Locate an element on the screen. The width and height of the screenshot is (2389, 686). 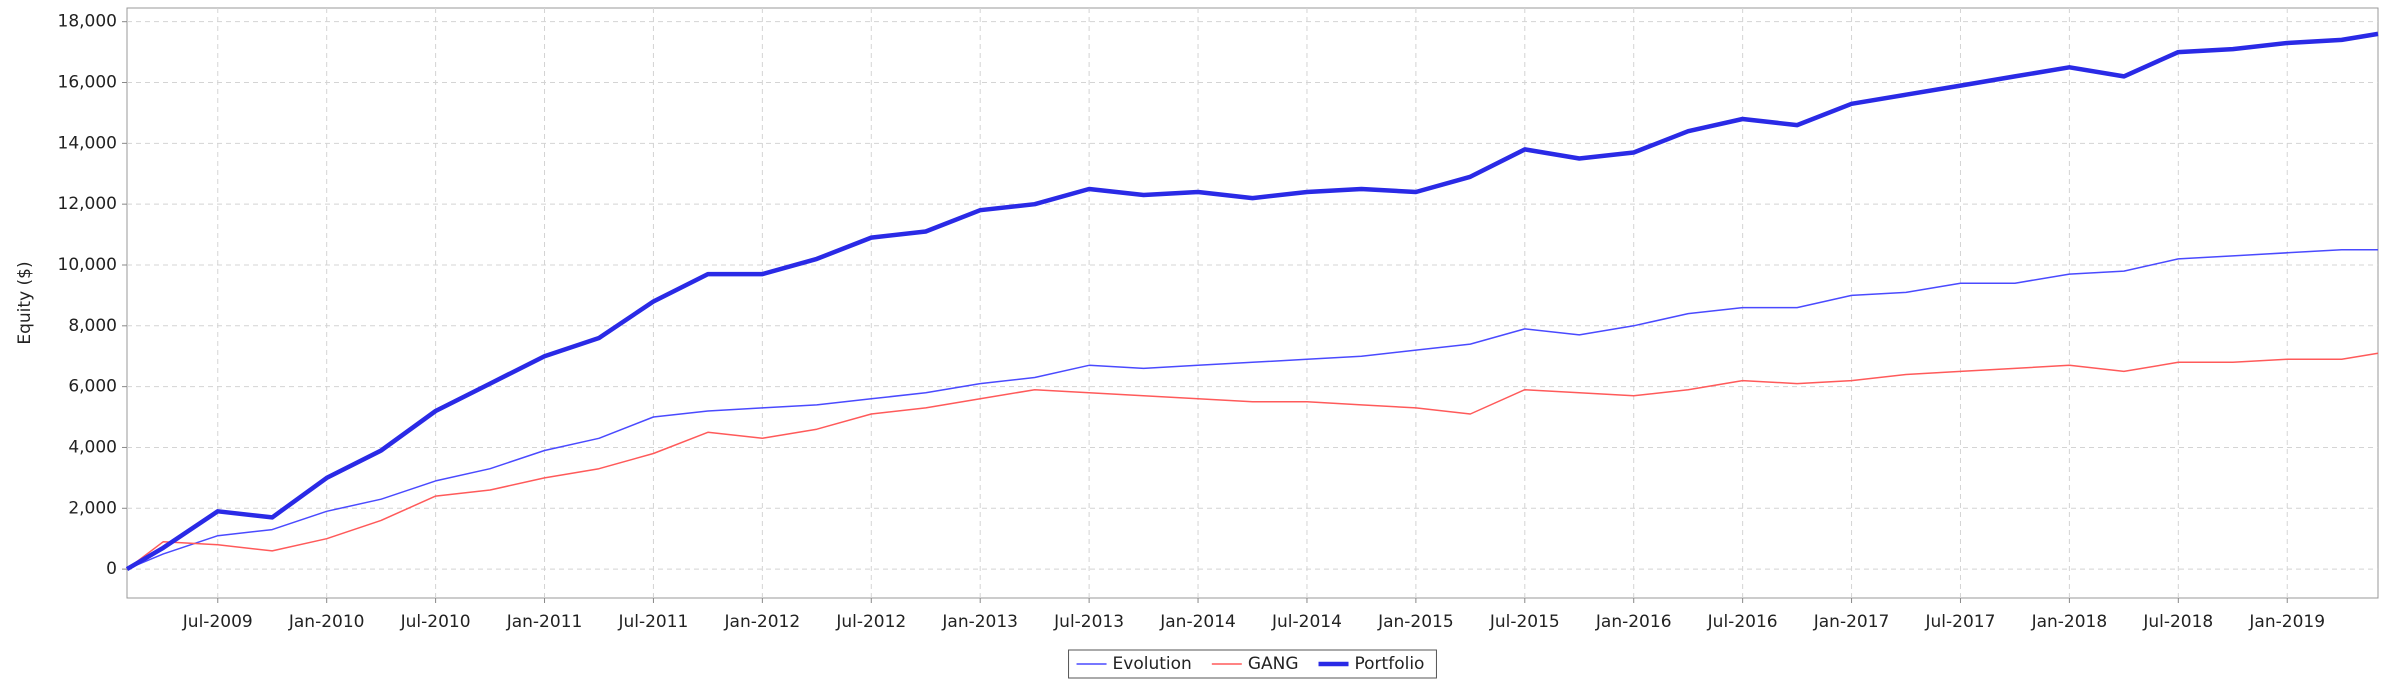
x-tick-label: Jan-2017 is located at coordinates (1851, 622).